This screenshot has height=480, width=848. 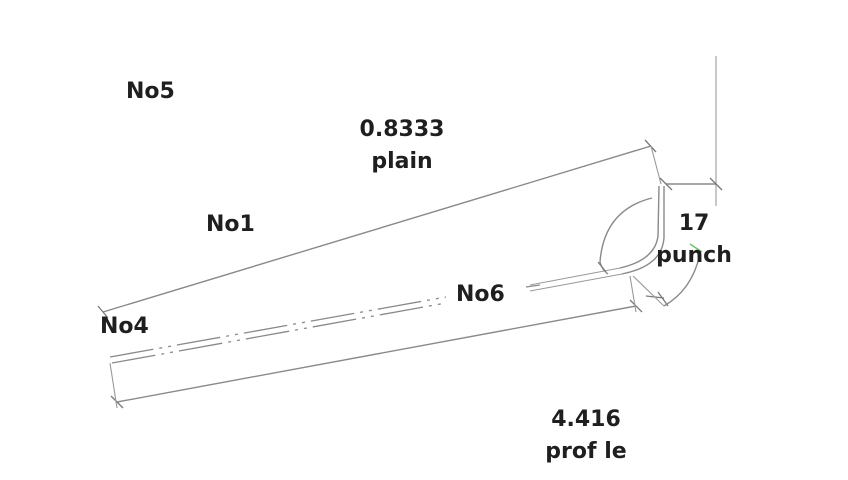 What do you see at coordinates (103, 312) in the screenshot?
I see `top-dimension-start-tick` at bounding box center [103, 312].